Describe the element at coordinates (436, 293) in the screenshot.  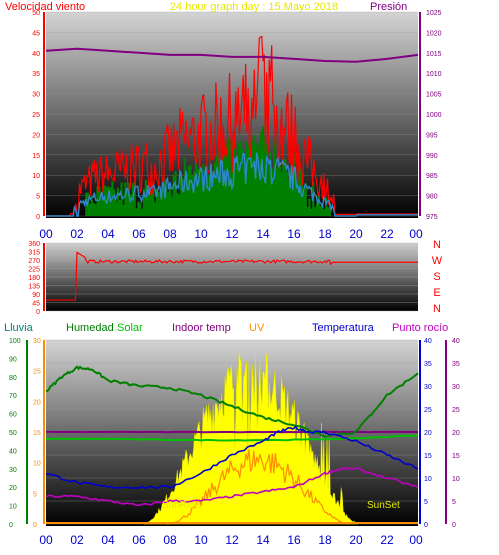
I see `compass-label: E` at that location.